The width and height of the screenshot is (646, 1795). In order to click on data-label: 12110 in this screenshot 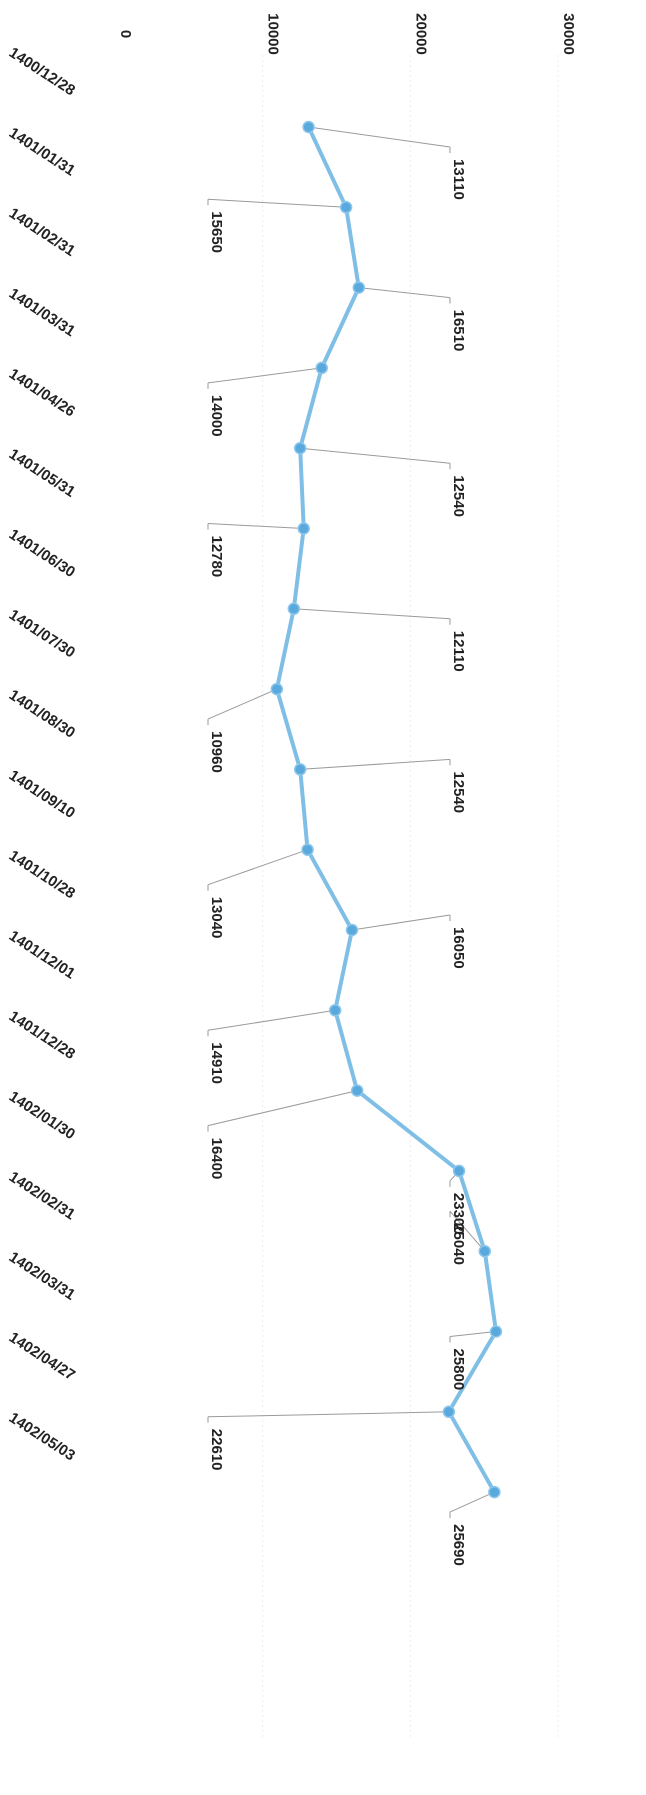, I will do `click(458, 651)`.